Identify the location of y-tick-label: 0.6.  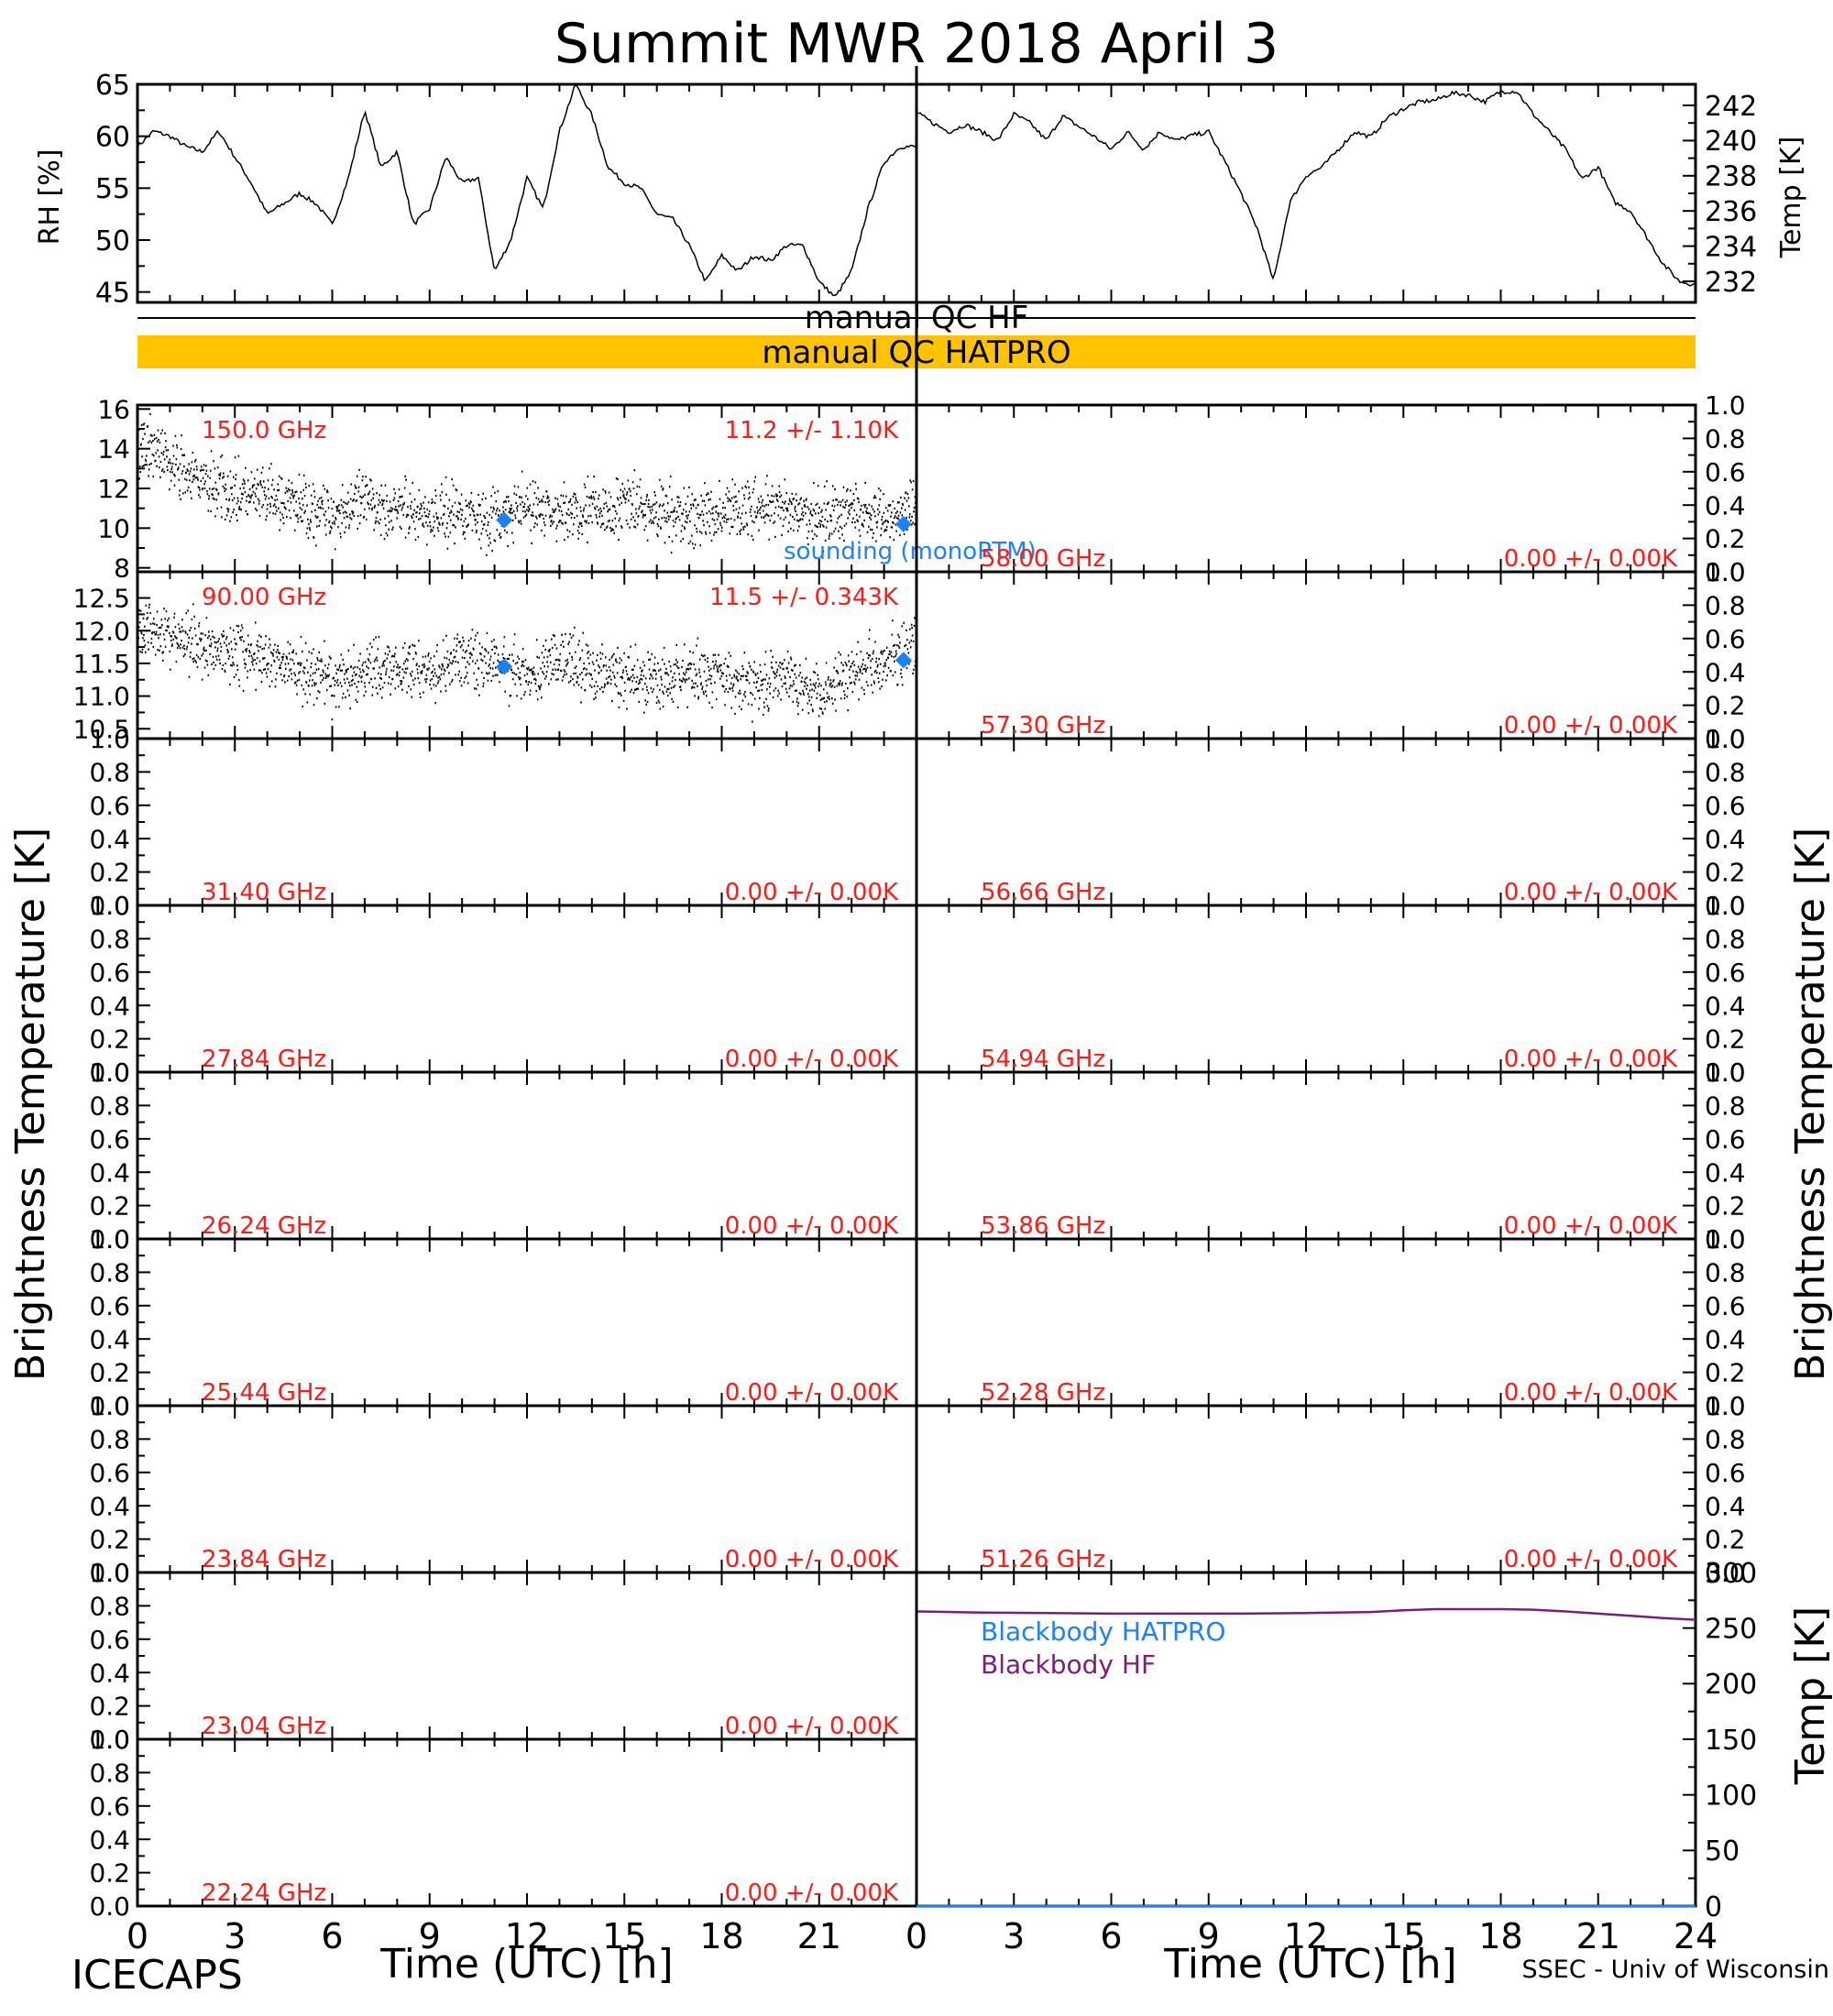
(1725, 806).